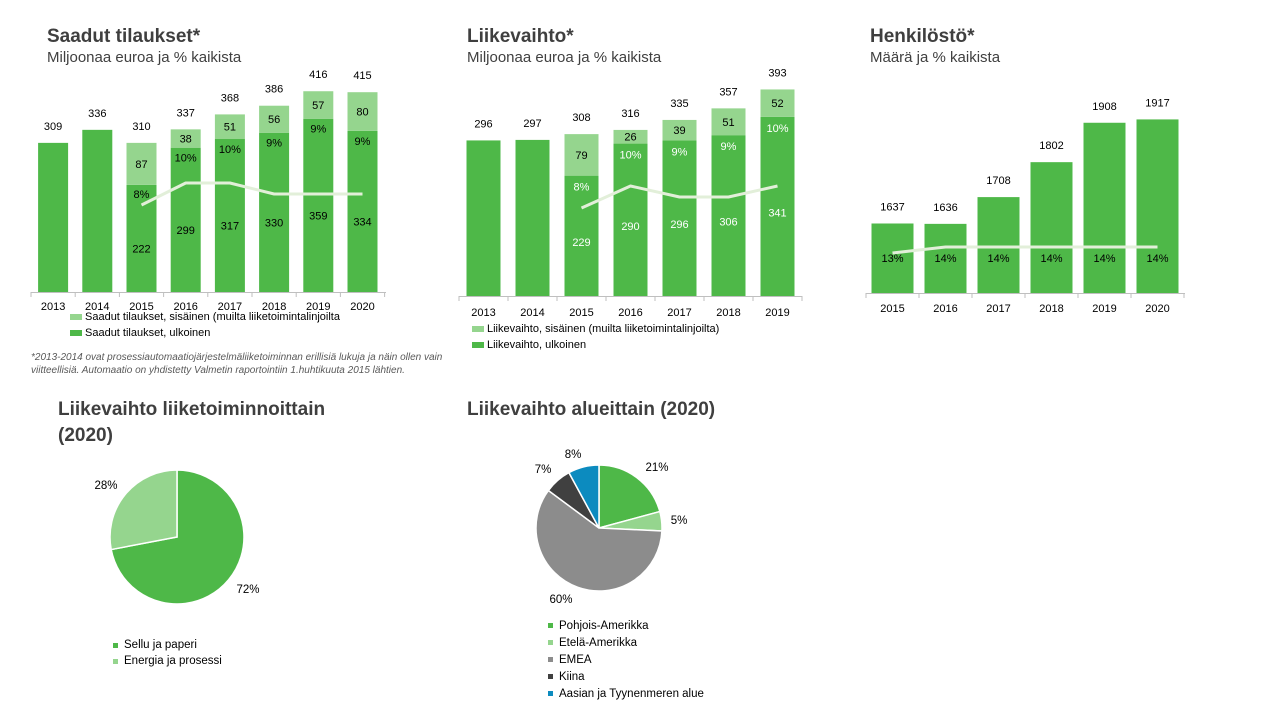  Describe the element at coordinates (935, 57) in the screenshot. I see `personnel-subtitle: Määrä ja % kaikista` at that location.